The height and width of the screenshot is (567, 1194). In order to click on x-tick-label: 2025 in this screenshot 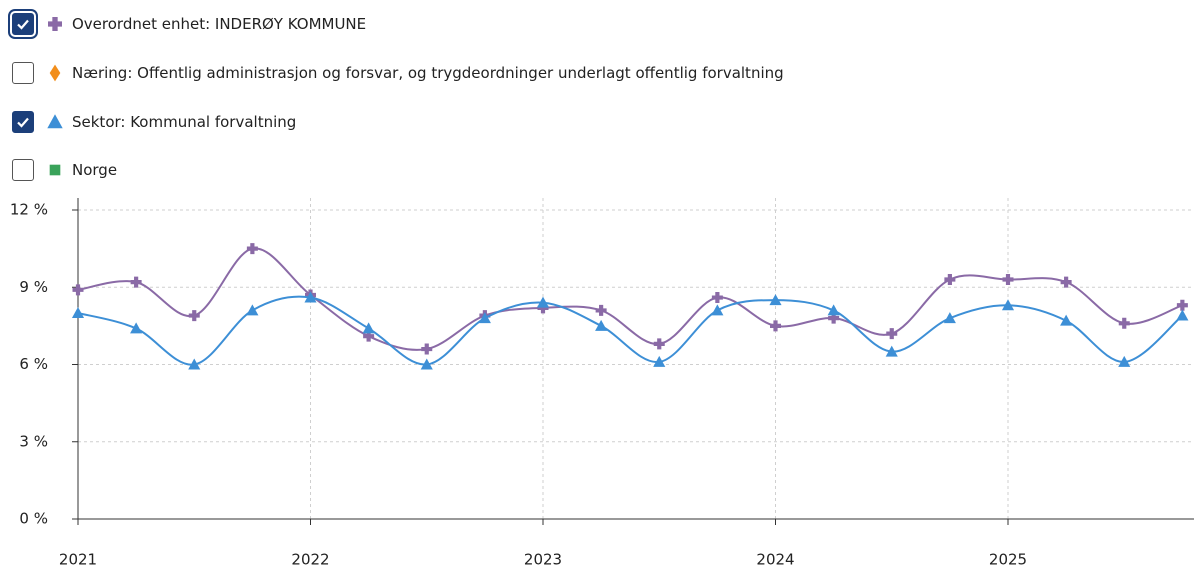, I will do `click(1008, 559)`.